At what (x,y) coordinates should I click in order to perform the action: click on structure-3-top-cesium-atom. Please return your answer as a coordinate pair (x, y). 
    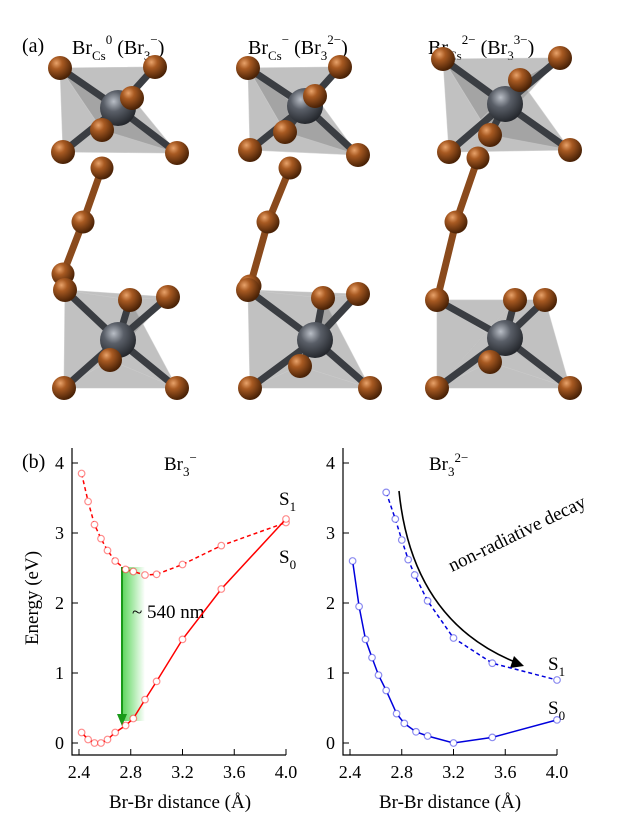
    Looking at the image, I should click on (505, 104).